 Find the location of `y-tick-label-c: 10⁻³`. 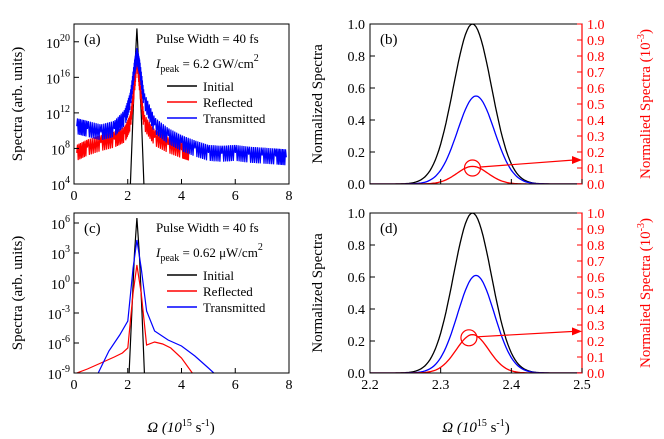

y-tick-label-c: 10⁻³ is located at coordinates (59, 313).